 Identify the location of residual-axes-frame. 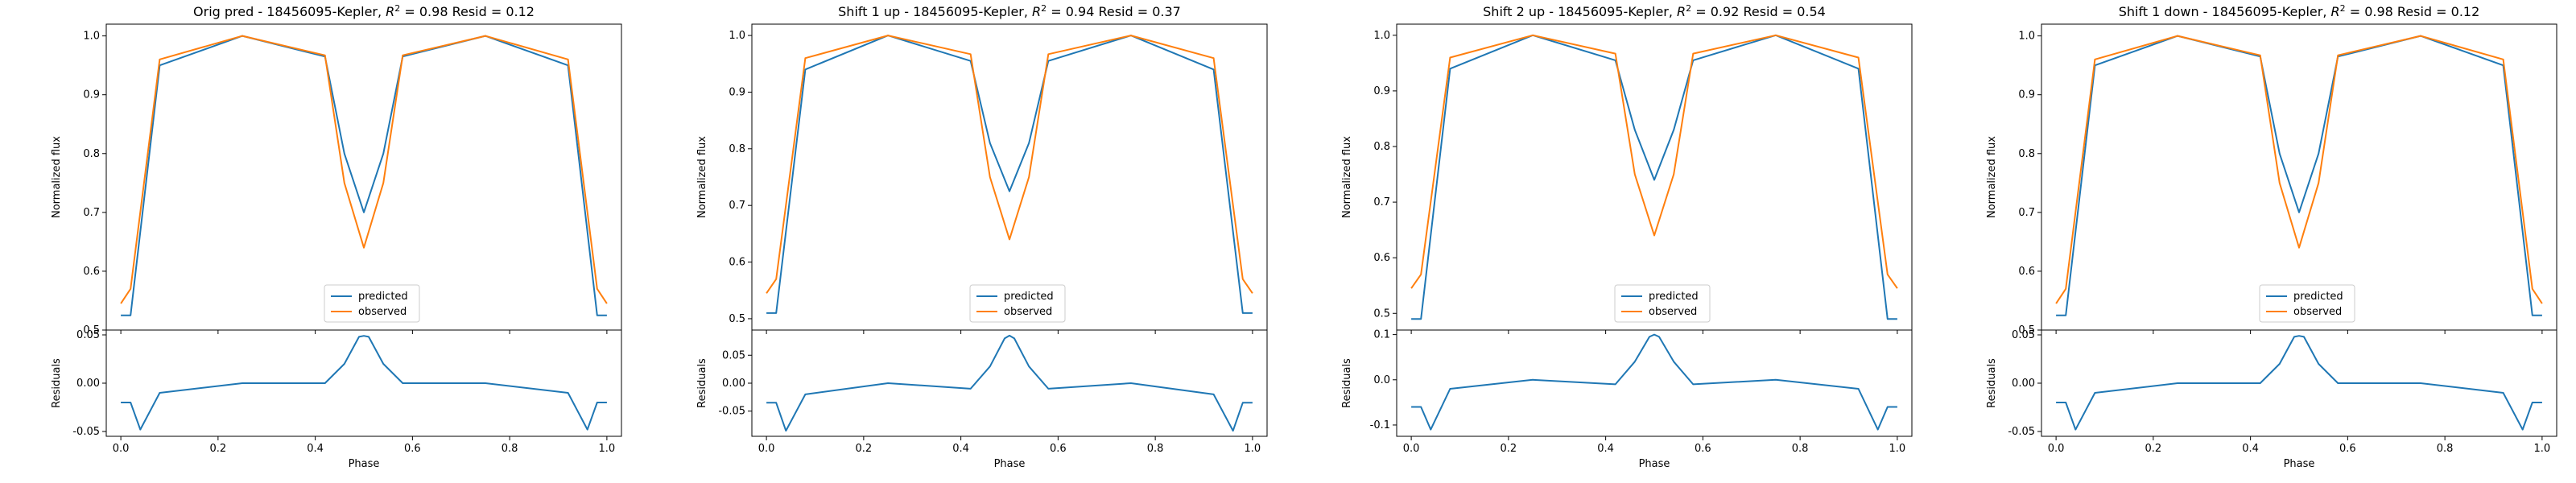
(2299, 383).